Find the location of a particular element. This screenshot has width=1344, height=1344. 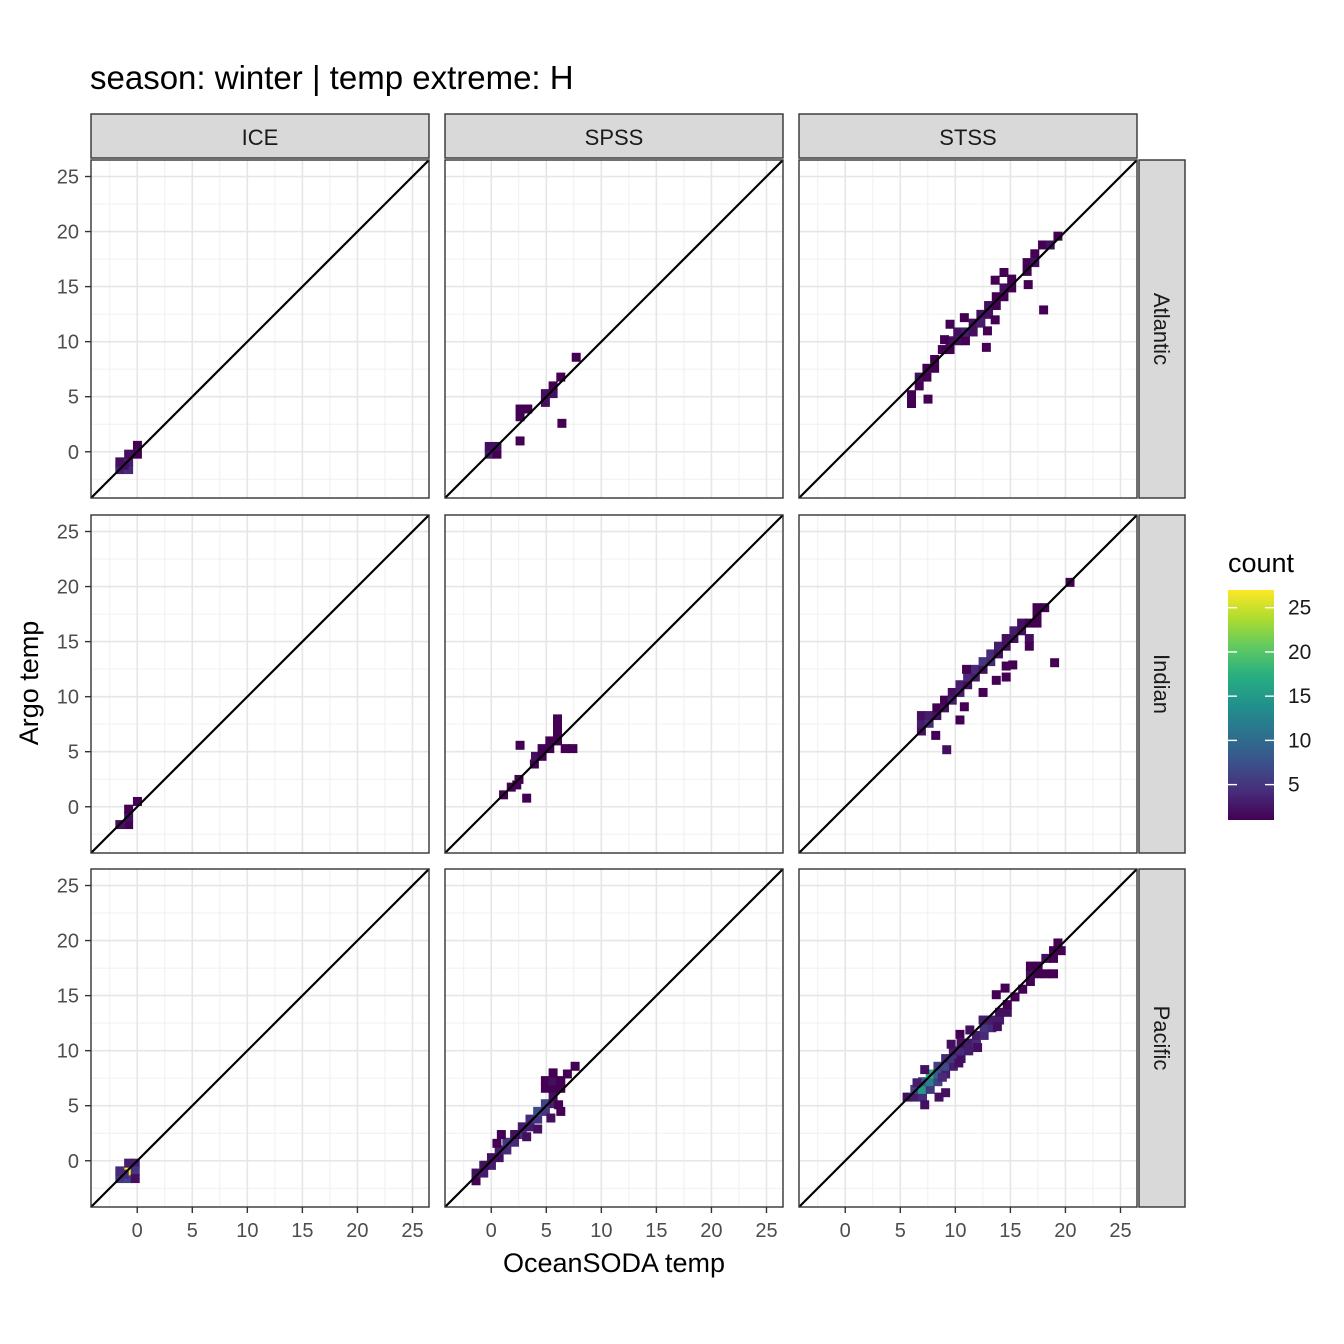

y-axis-label: Argo temp is located at coordinates (29, 683).